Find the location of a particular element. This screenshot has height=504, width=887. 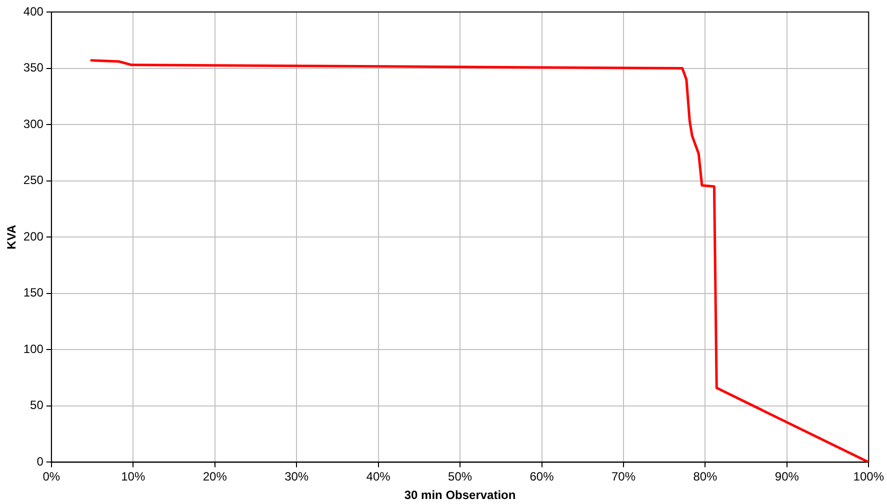

y-tick-label: 250 is located at coordinates (33, 180).